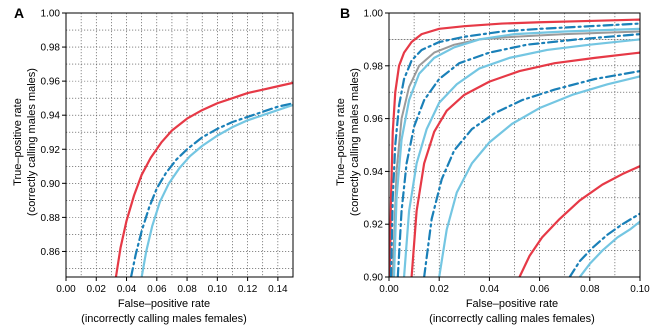  What do you see at coordinates (355, 142) in the screenshot?
I see `panel-b-ylabel-line2: (correctly calling males males)` at bounding box center [355, 142].